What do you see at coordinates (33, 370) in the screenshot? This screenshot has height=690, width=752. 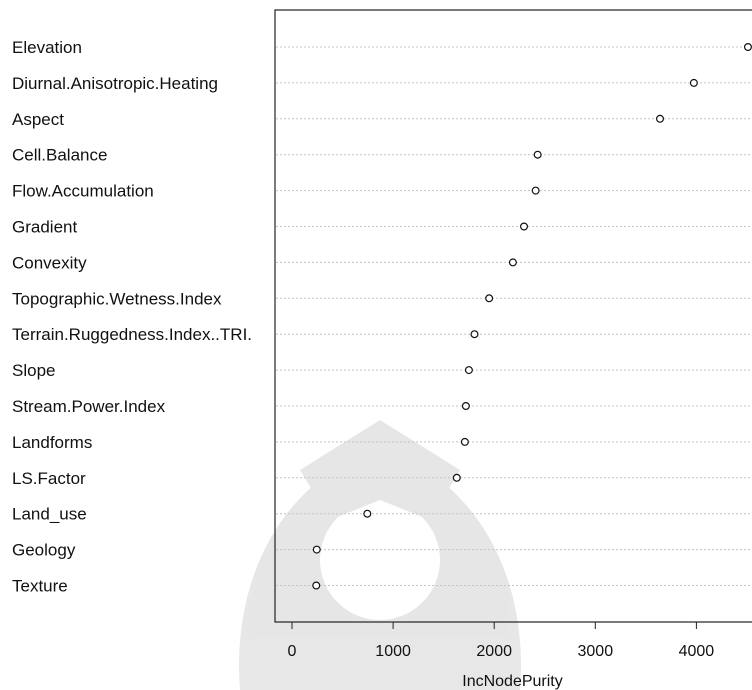 I see `category-label: Slope` at bounding box center [33, 370].